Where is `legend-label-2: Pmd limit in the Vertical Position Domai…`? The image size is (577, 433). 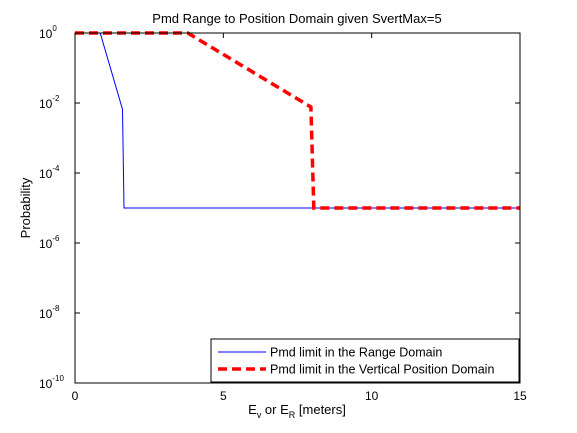 legend-label-2: Pmd limit in the Vertical Position Domai… is located at coordinates (382, 370).